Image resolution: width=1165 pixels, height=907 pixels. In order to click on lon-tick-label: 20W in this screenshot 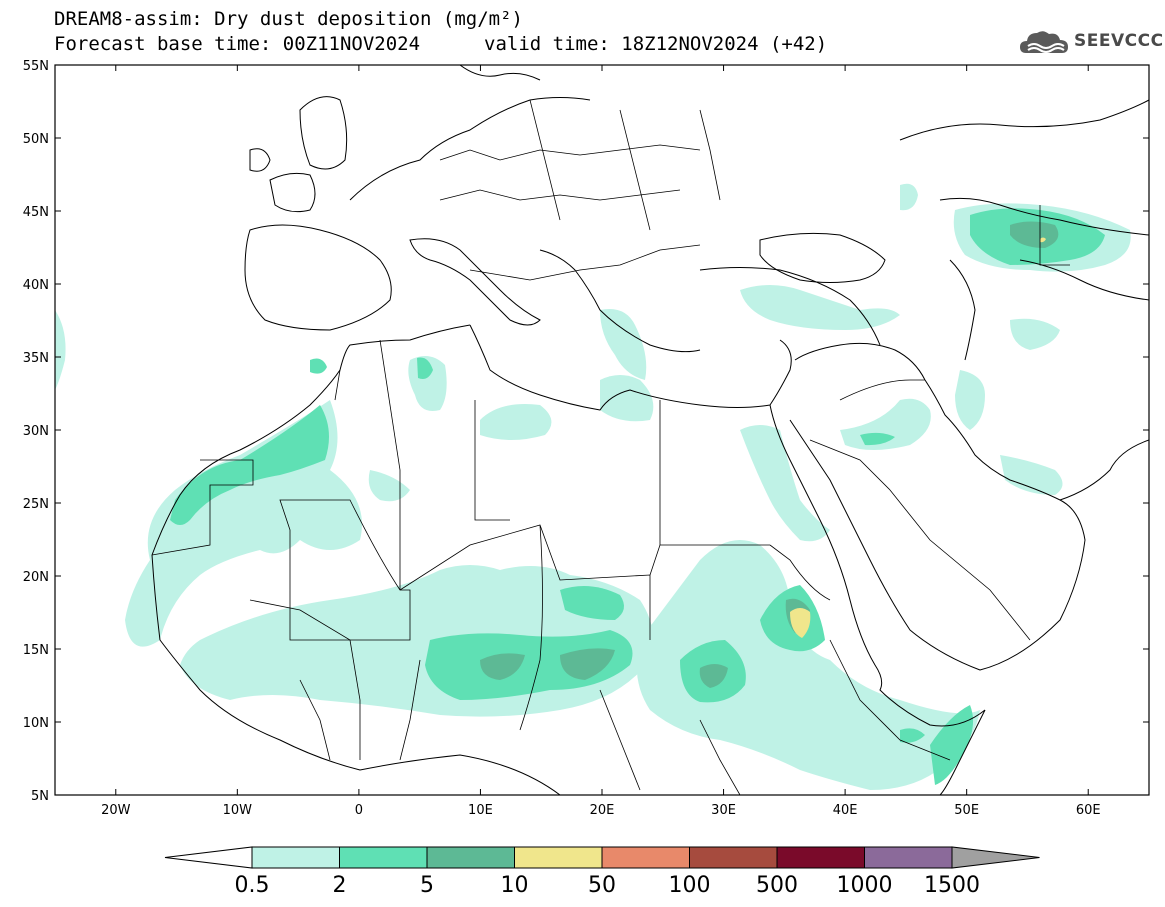, I will do `click(116, 810)`.